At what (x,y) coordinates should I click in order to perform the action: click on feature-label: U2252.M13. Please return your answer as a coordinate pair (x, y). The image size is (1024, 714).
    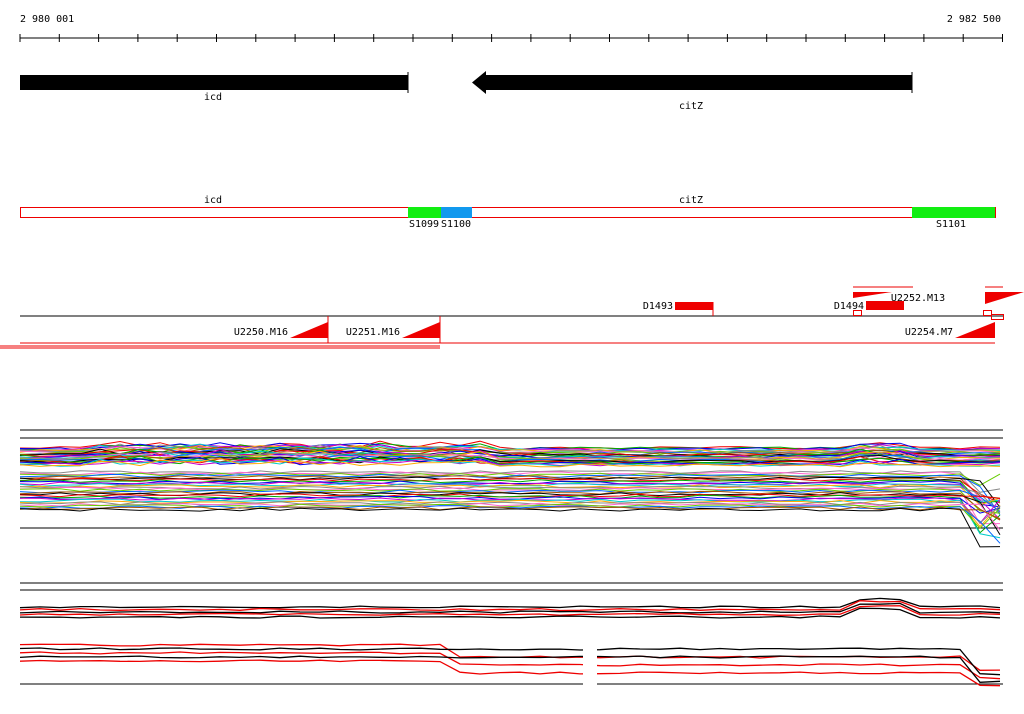
    Looking at the image, I should click on (918, 298).